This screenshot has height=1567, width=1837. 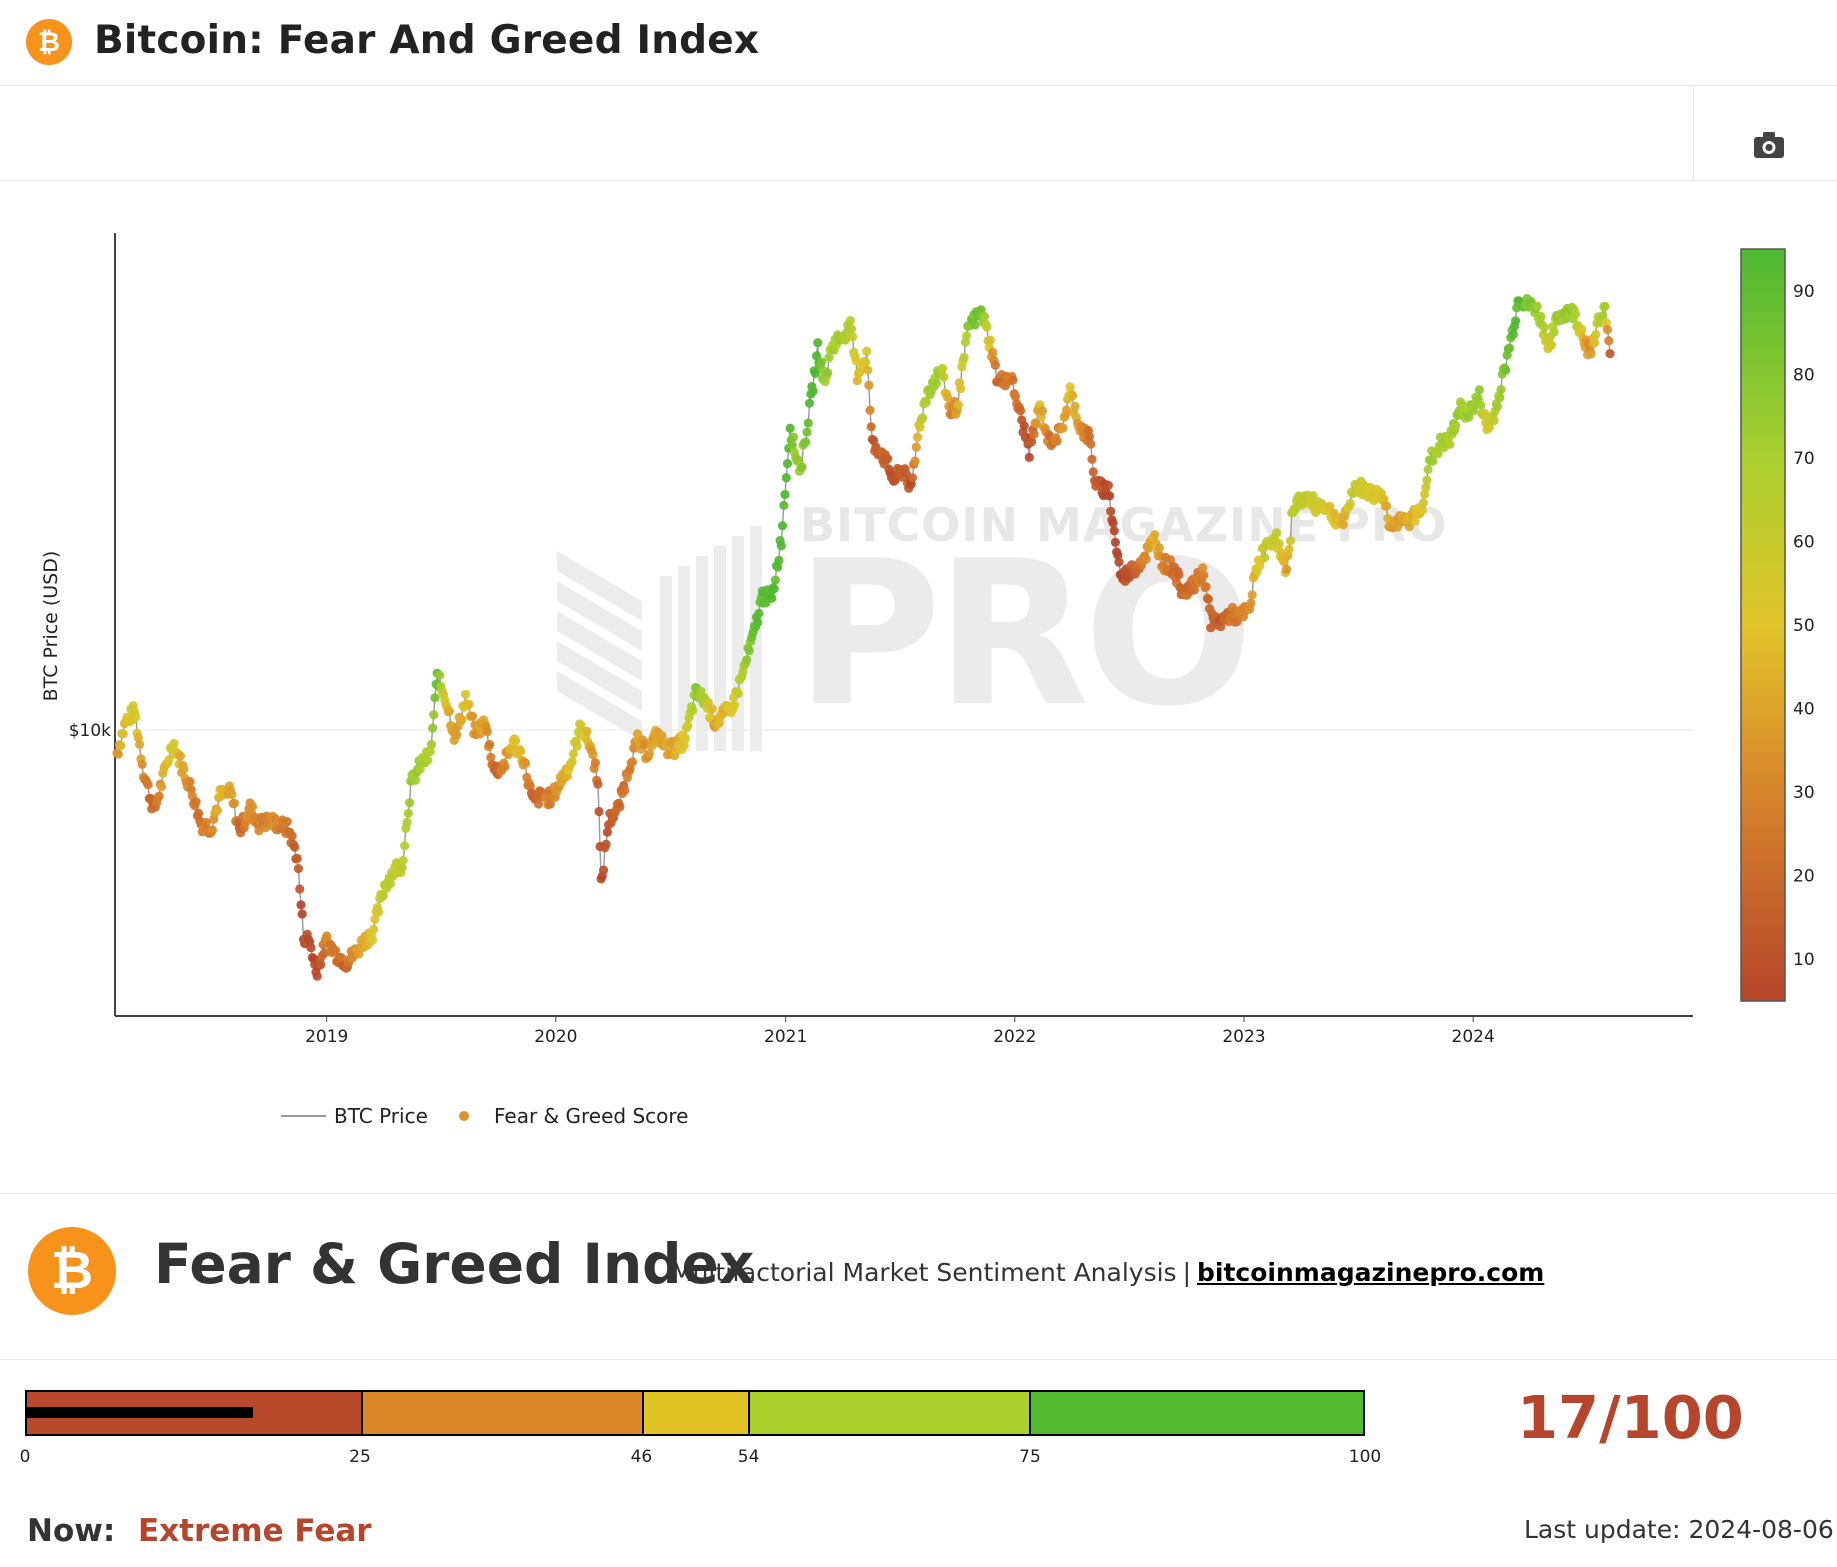 What do you see at coordinates (1804, 626) in the screenshot?
I see `colorbar-tick-label: 50` at bounding box center [1804, 626].